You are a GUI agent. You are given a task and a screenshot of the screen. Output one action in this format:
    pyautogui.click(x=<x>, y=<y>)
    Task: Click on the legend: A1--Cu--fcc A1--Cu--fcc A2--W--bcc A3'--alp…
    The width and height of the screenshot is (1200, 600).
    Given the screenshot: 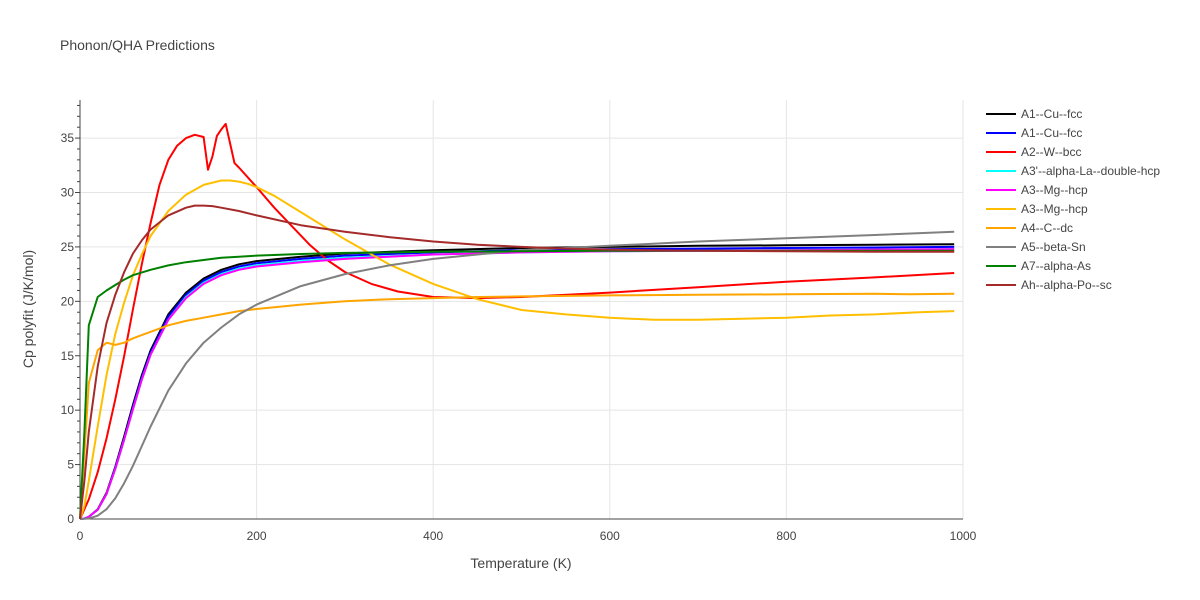 What is the action you would take?
    pyautogui.click(x=1073, y=199)
    